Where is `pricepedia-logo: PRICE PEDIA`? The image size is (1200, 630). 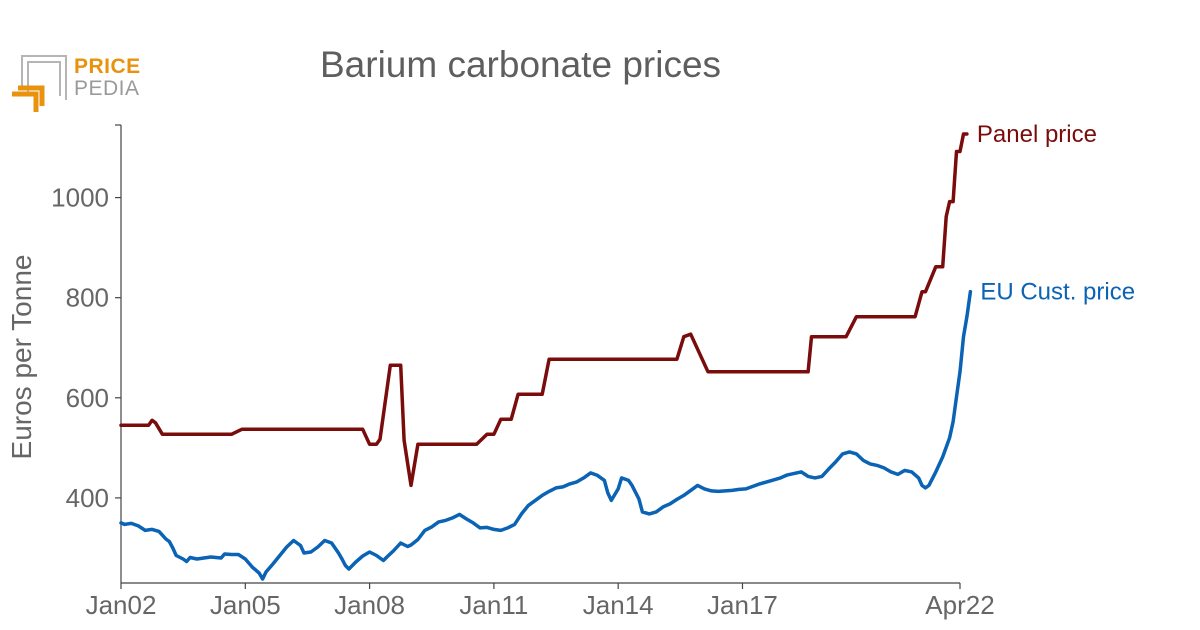 pricepedia-logo: PRICE PEDIA is located at coordinates (80, 83).